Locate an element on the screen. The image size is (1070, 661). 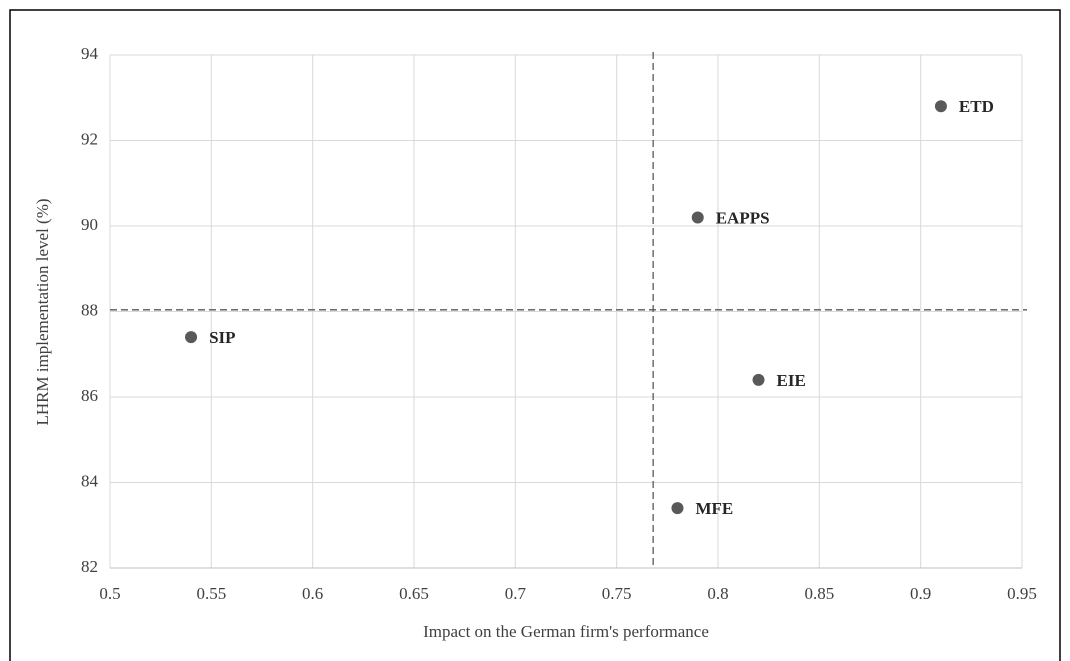
x-tick-label: 0.75 is located at coordinates (617, 593).